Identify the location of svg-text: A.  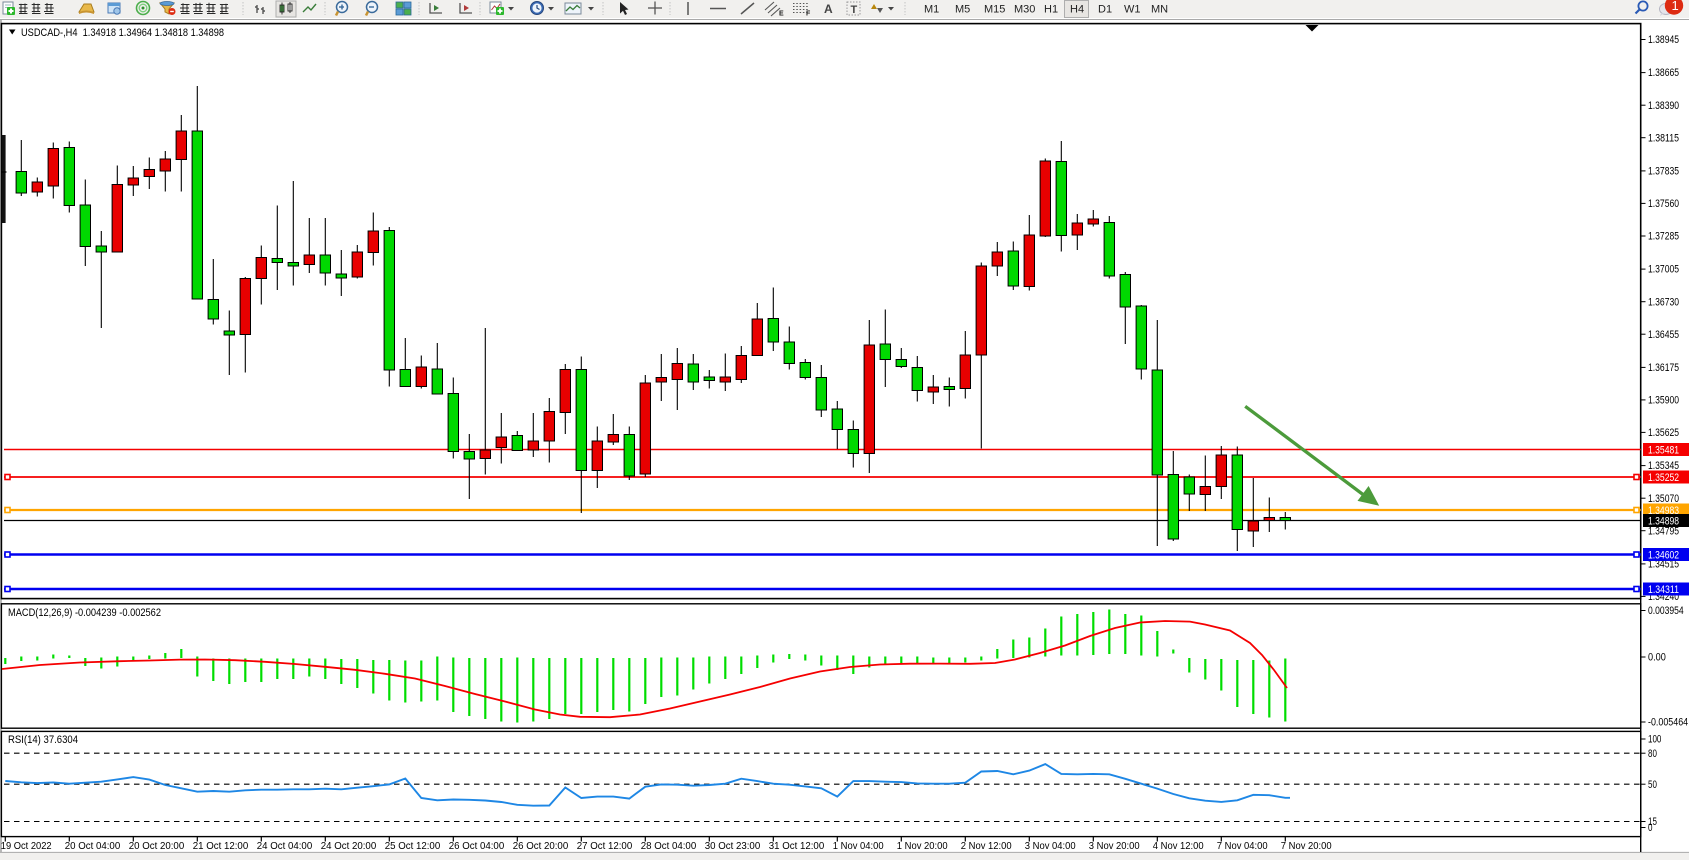
(828, 9).